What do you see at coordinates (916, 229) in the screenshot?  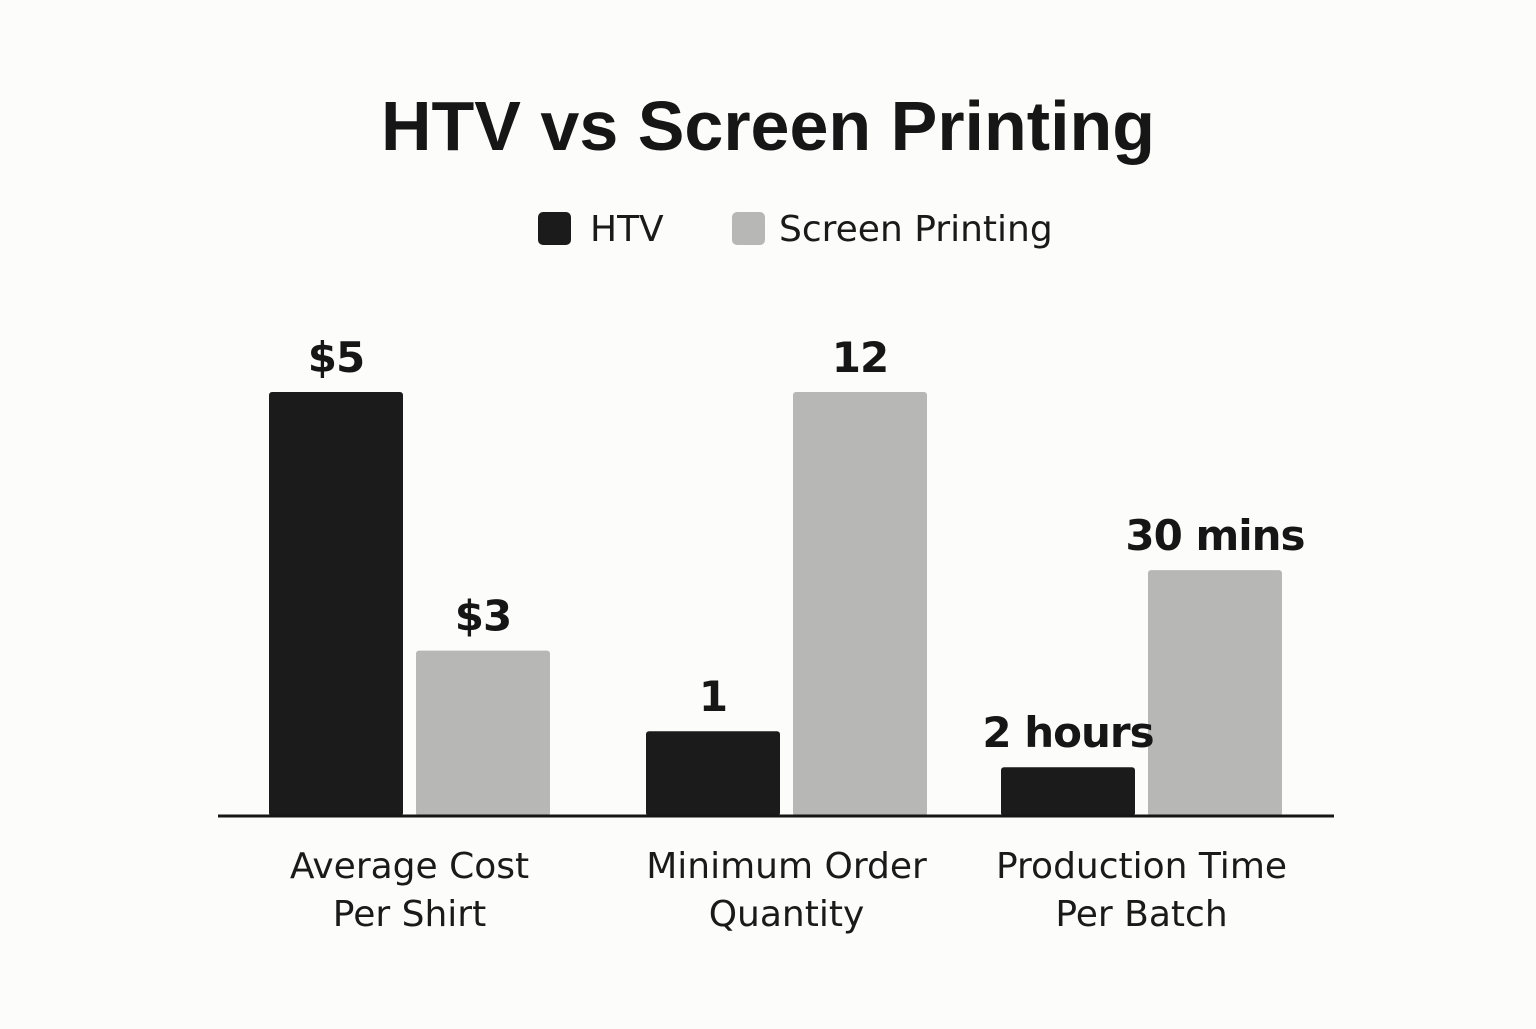 I see `legend-label-2: Screen Printing` at bounding box center [916, 229].